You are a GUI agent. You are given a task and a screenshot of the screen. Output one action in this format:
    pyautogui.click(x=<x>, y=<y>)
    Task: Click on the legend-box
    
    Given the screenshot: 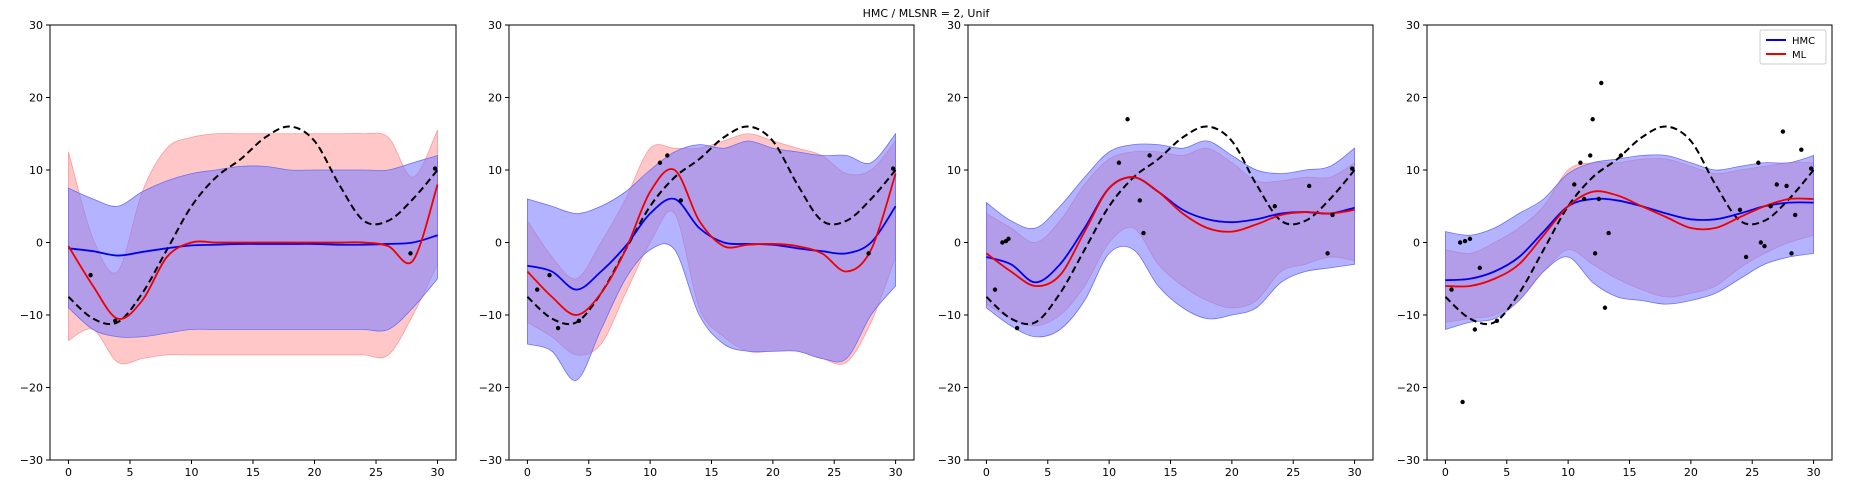 What is the action you would take?
    pyautogui.click(x=1793, y=47)
    